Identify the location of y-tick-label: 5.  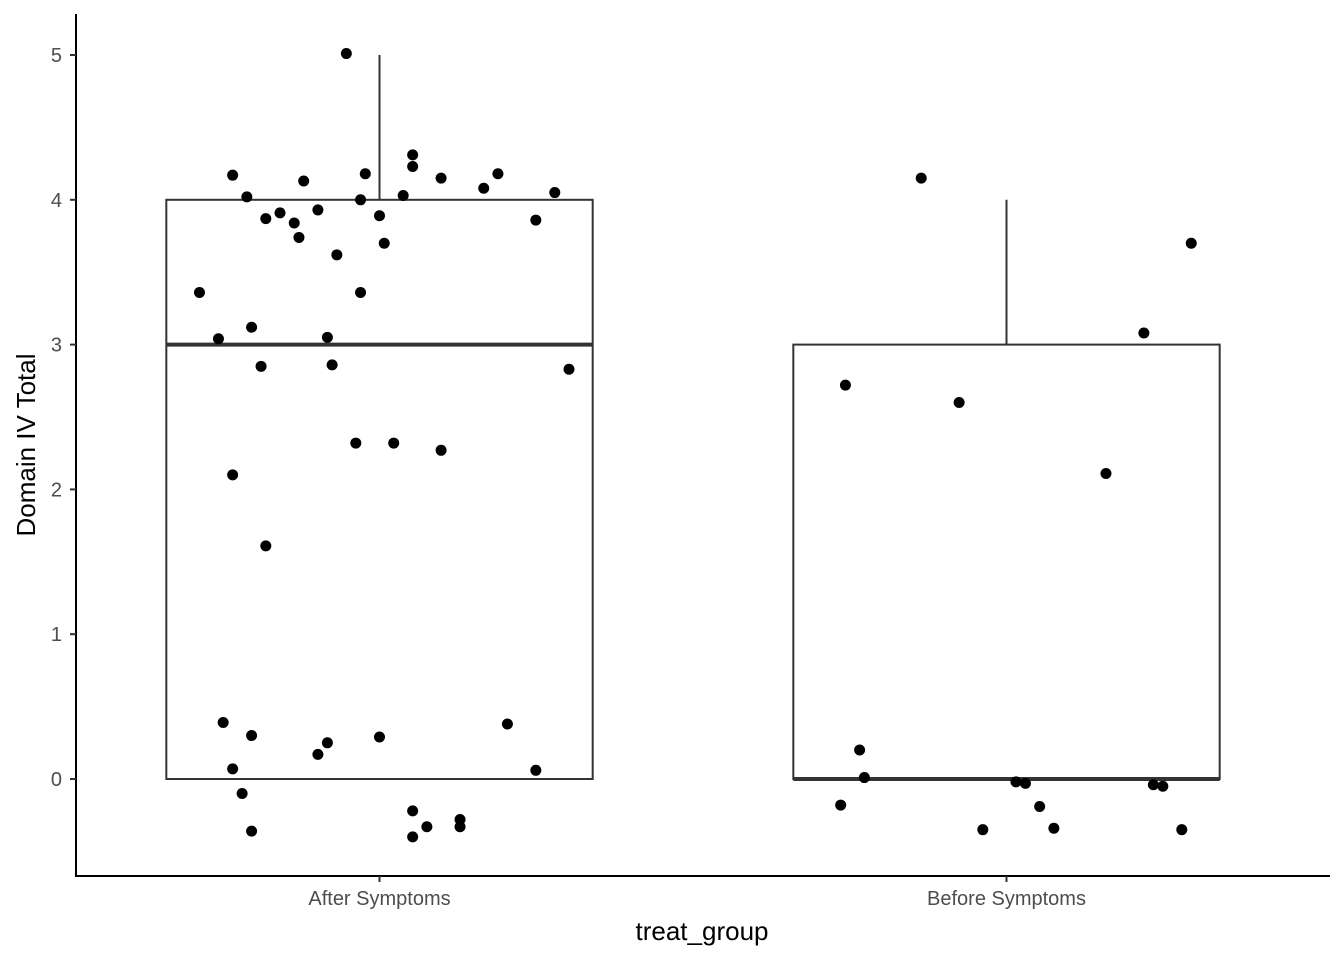
(56, 56).